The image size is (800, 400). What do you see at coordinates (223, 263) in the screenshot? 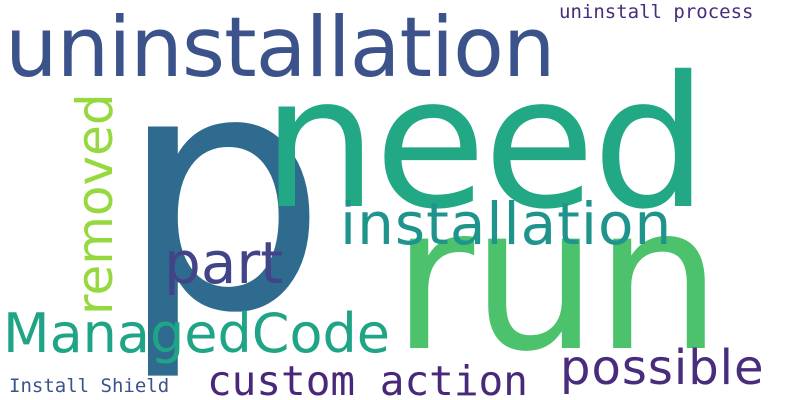
I see `word-part: part` at bounding box center [223, 263].